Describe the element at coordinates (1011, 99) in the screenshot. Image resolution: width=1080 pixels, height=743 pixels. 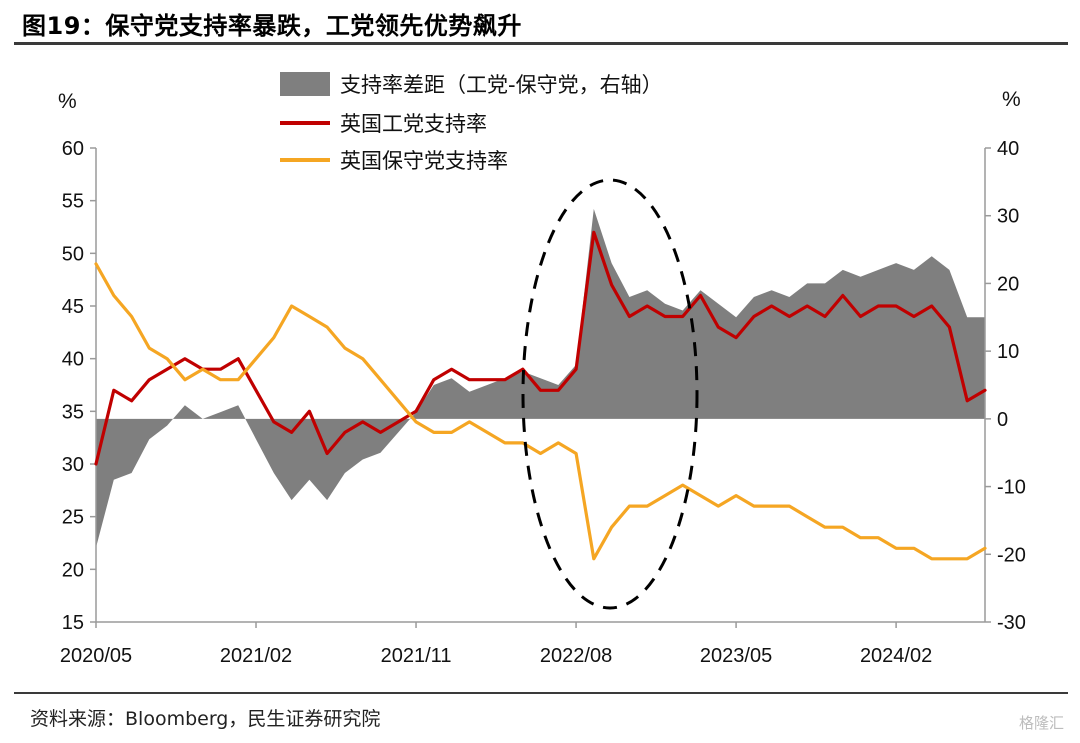
I see `right-unit-label: %` at that location.